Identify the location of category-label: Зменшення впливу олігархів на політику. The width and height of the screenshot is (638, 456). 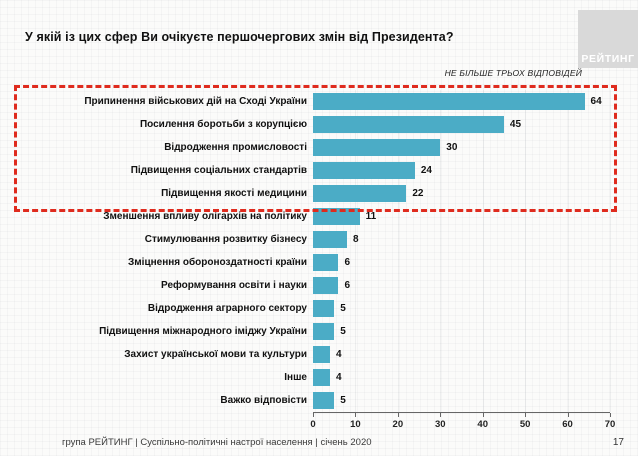
(205, 216).